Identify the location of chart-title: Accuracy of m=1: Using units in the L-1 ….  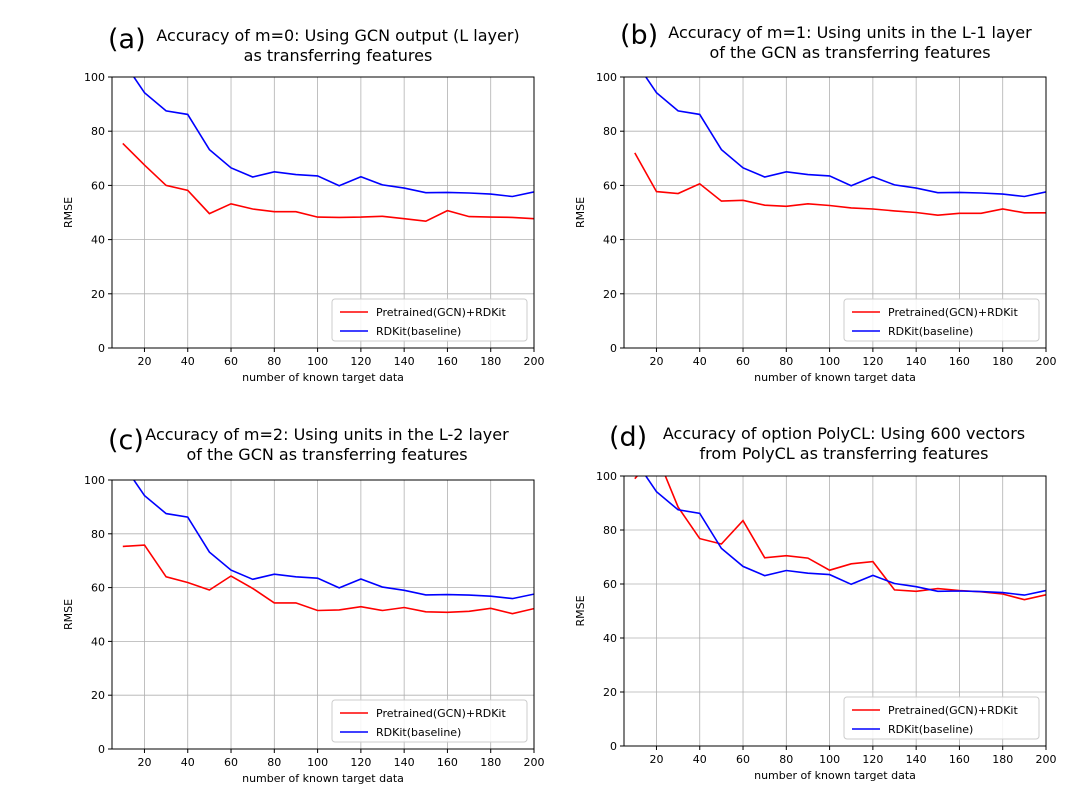
(850, 43).